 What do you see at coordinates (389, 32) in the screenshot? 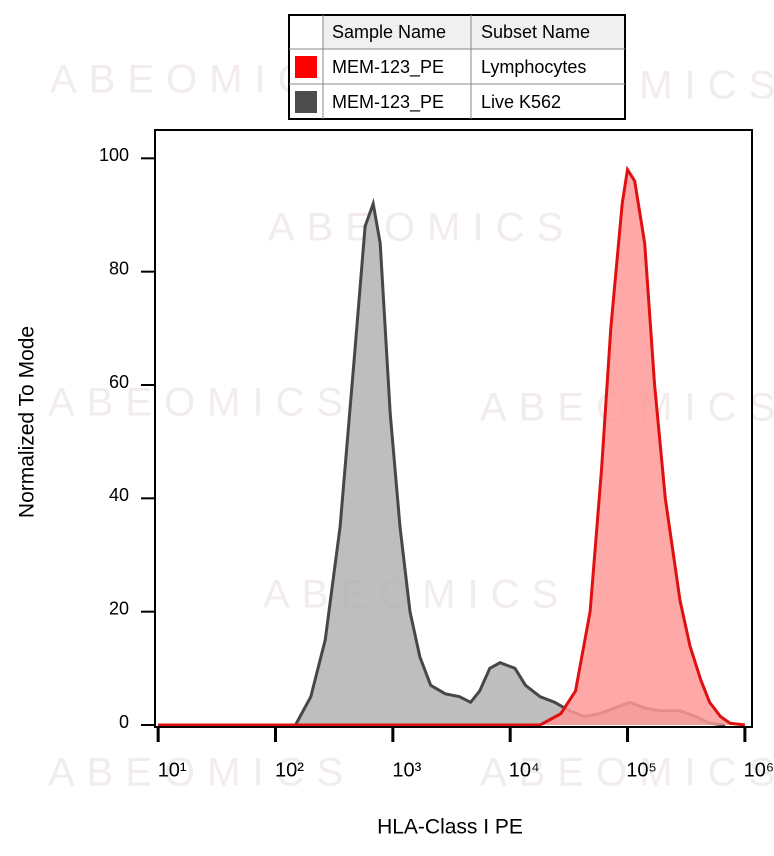
I see `legend-header: Sample Name` at bounding box center [389, 32].